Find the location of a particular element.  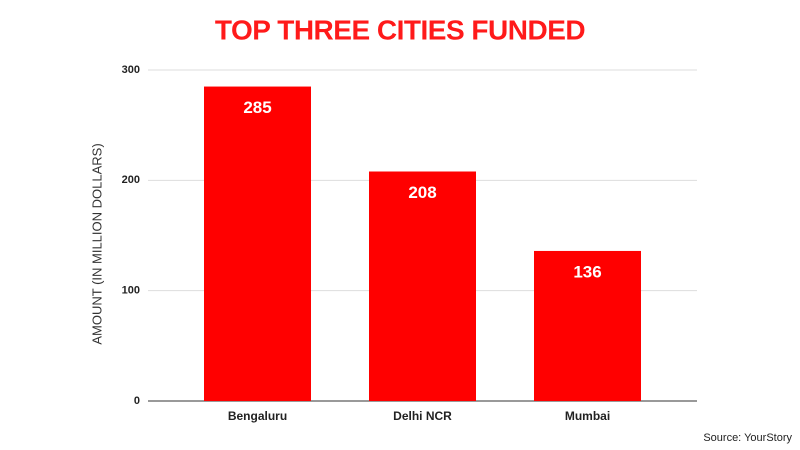

y-axis-label: AMOUNT (IN MILLION DOLLARS) is located at coordinates (96, 243).